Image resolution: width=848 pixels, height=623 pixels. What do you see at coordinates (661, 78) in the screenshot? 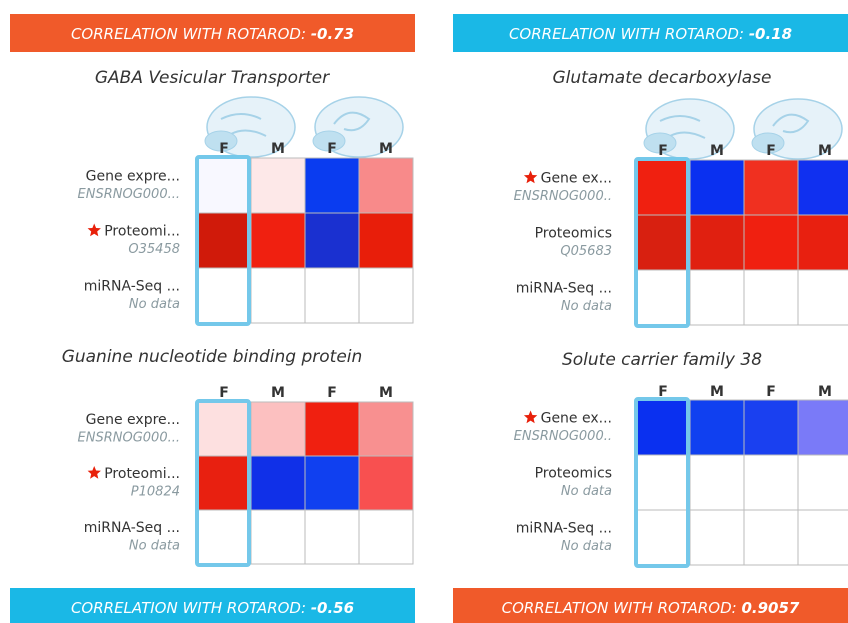
I see `panel-title: Glutamate decarboxylase` at bounding box center [661, 78].